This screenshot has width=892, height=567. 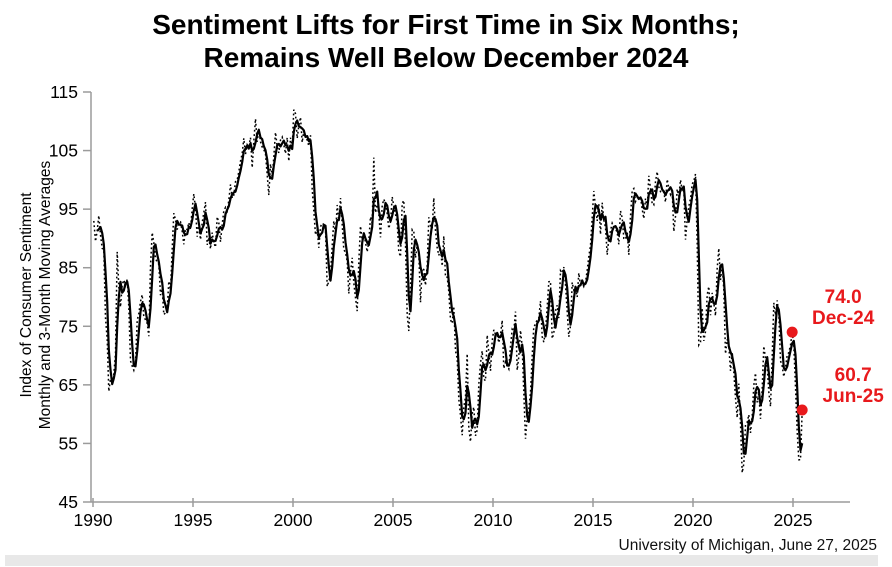 What do you see at coordinates (293, 520) in the screenshot?
I see `x-tick-label: 2000` at bounding box center [293, 520].